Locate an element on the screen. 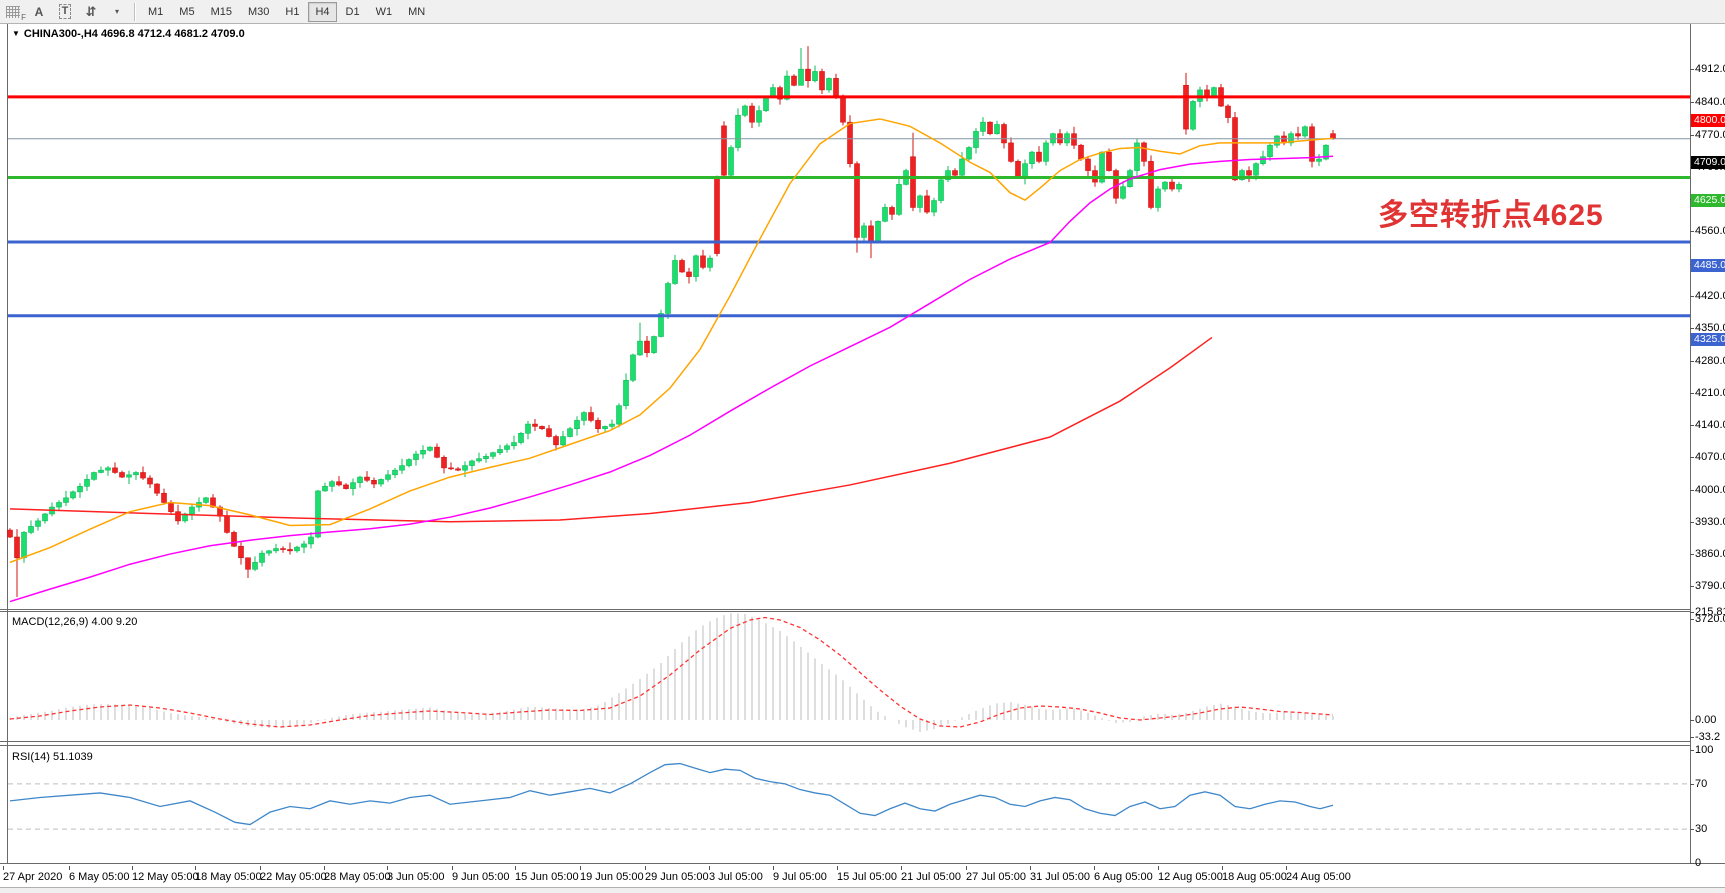  timeframe-button-mn: MN is located at coordinates (417, 11).